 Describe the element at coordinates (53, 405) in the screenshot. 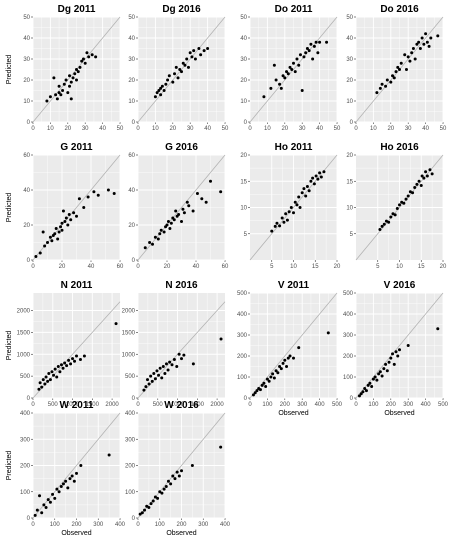

I see `x-tick-label: 500` at that location.